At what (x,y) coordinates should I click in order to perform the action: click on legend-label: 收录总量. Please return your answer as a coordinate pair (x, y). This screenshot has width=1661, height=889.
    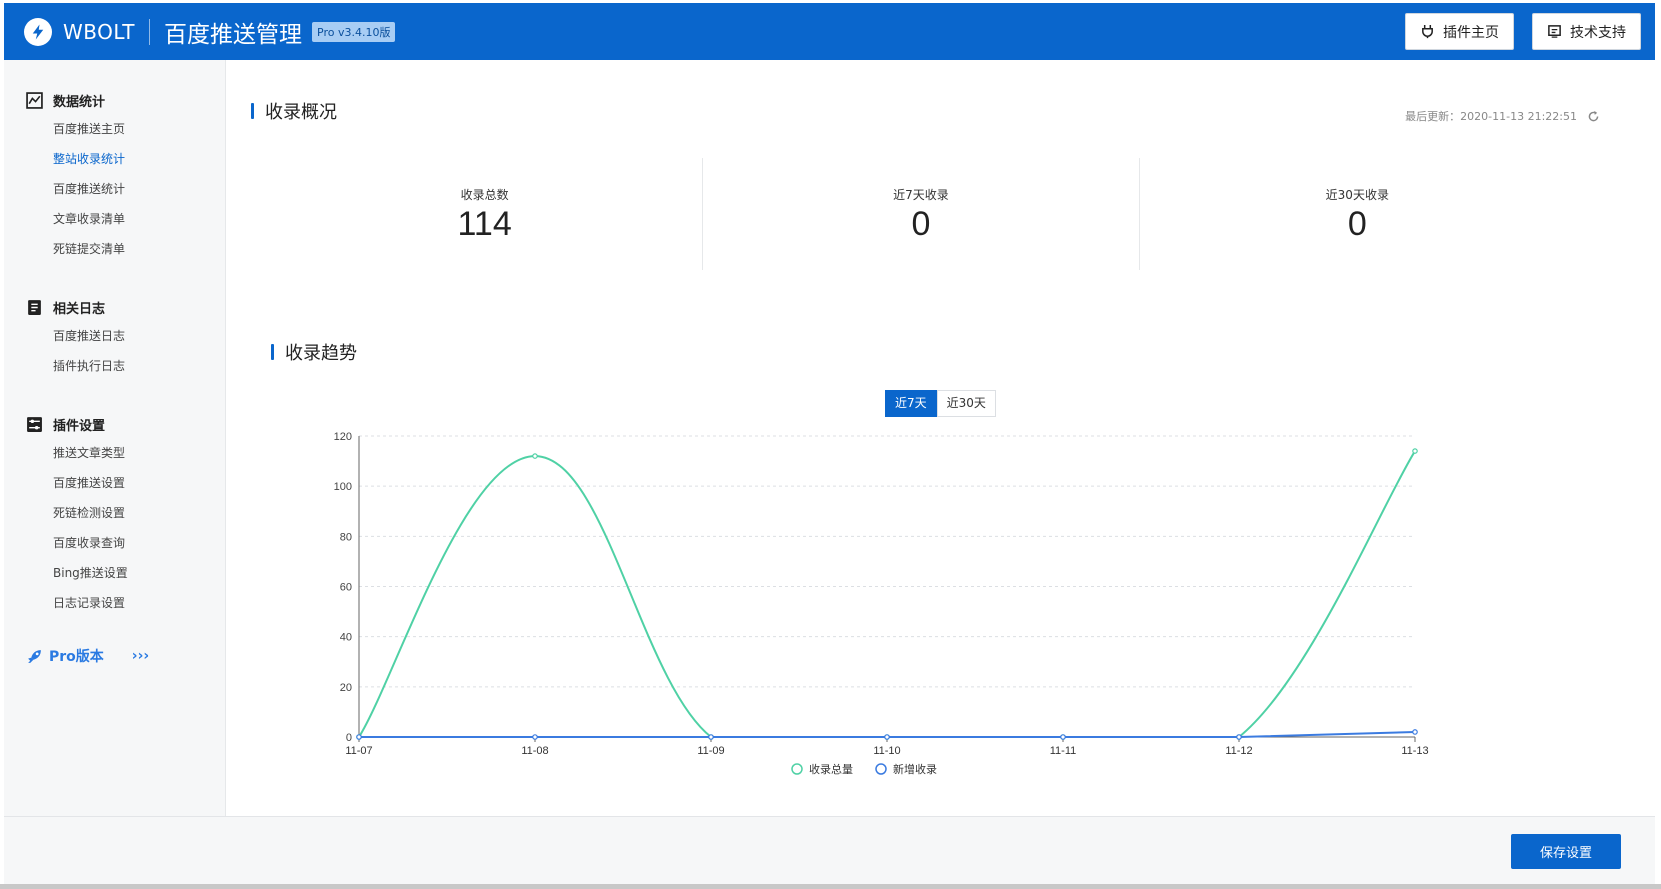
    Looking at the image, I should click on (831, 769).